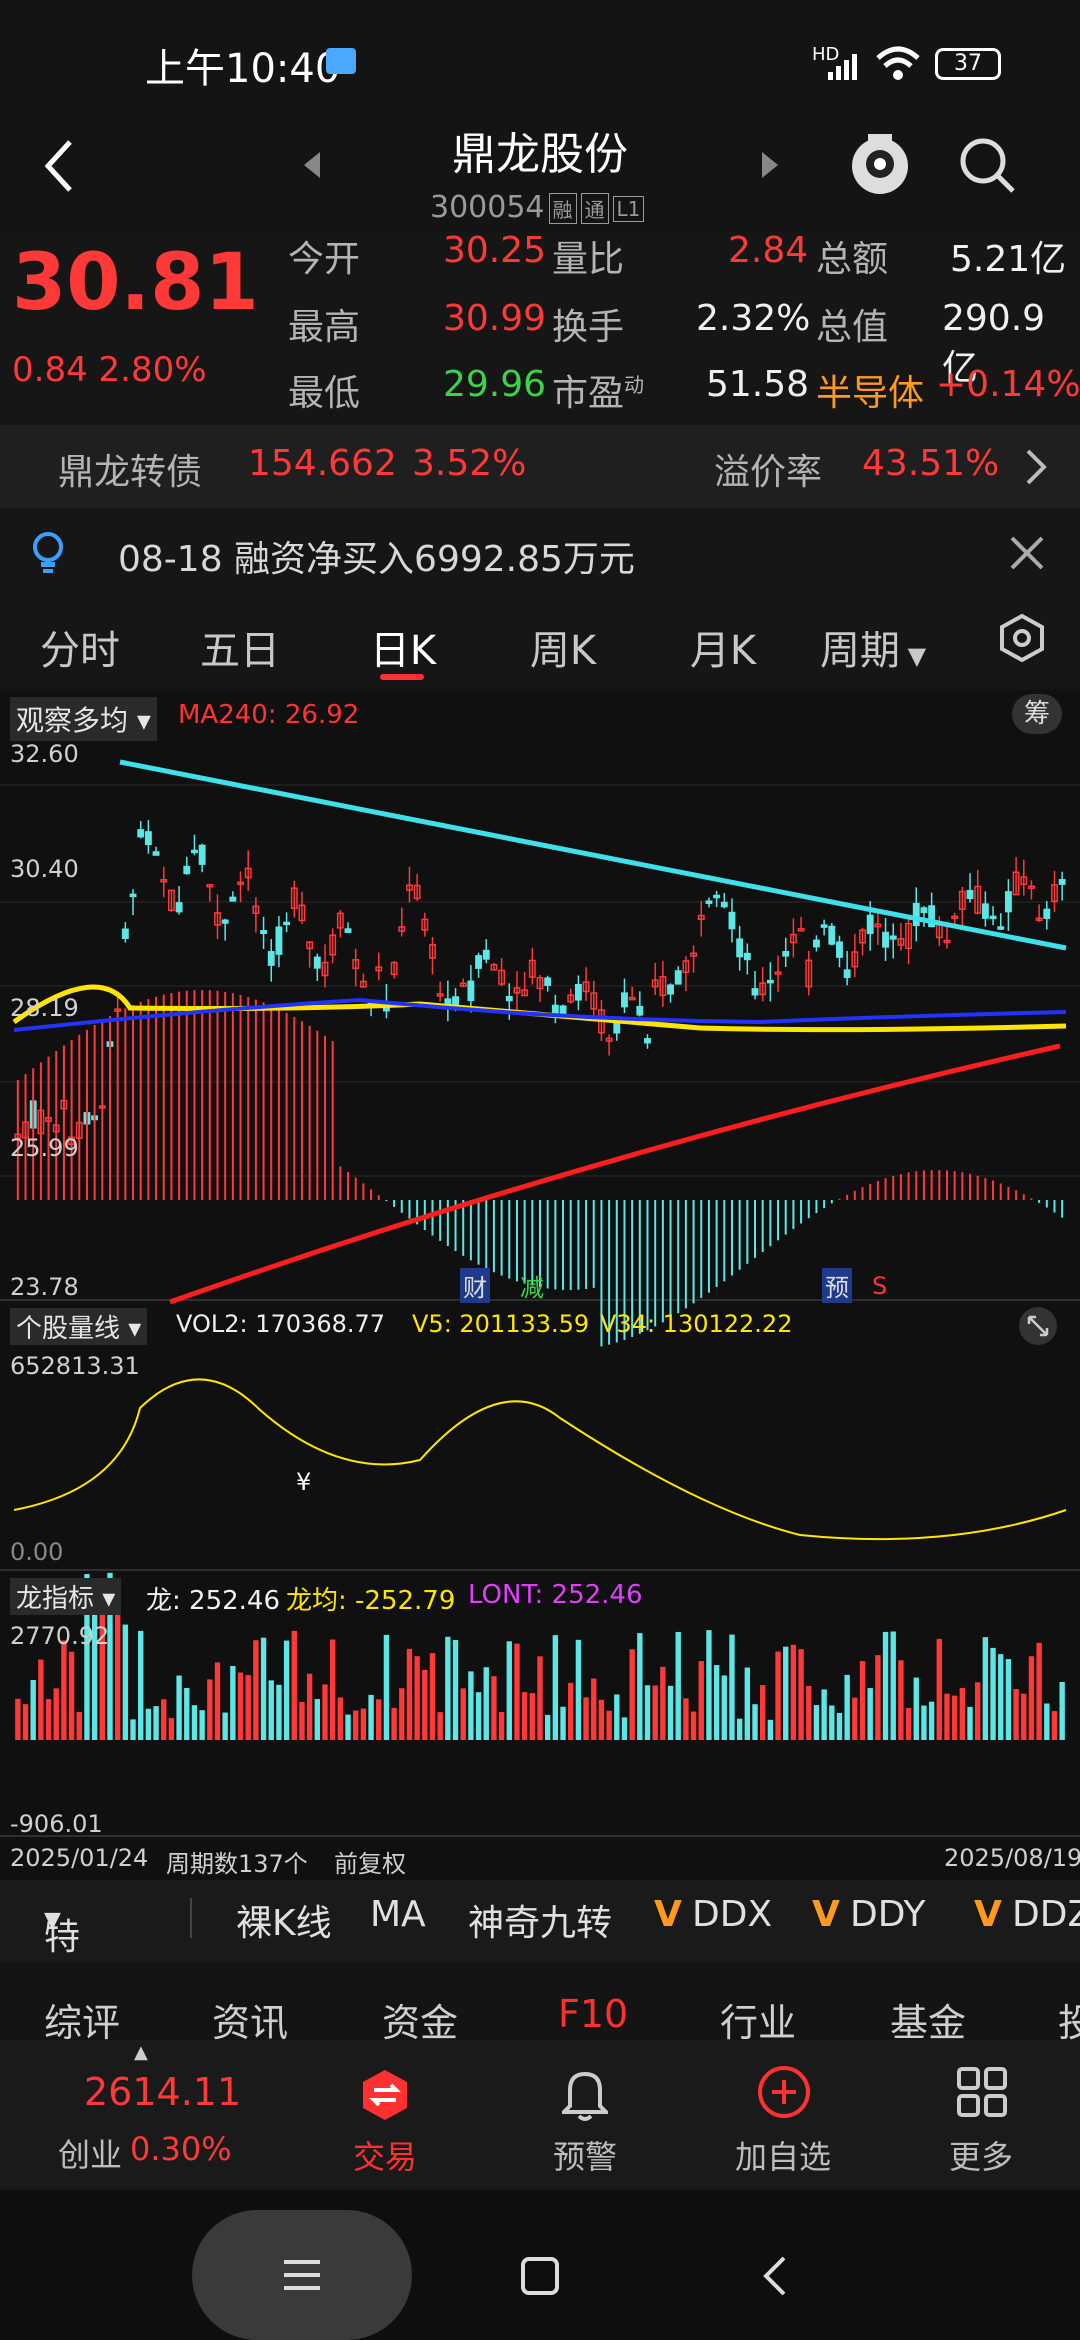 The height and width of the screenshot is (2340, 1080). Describe the element at coordinates (1046, 1914) in the screenshot. I see `toolbar-item-ddz: DDZ` at that location.